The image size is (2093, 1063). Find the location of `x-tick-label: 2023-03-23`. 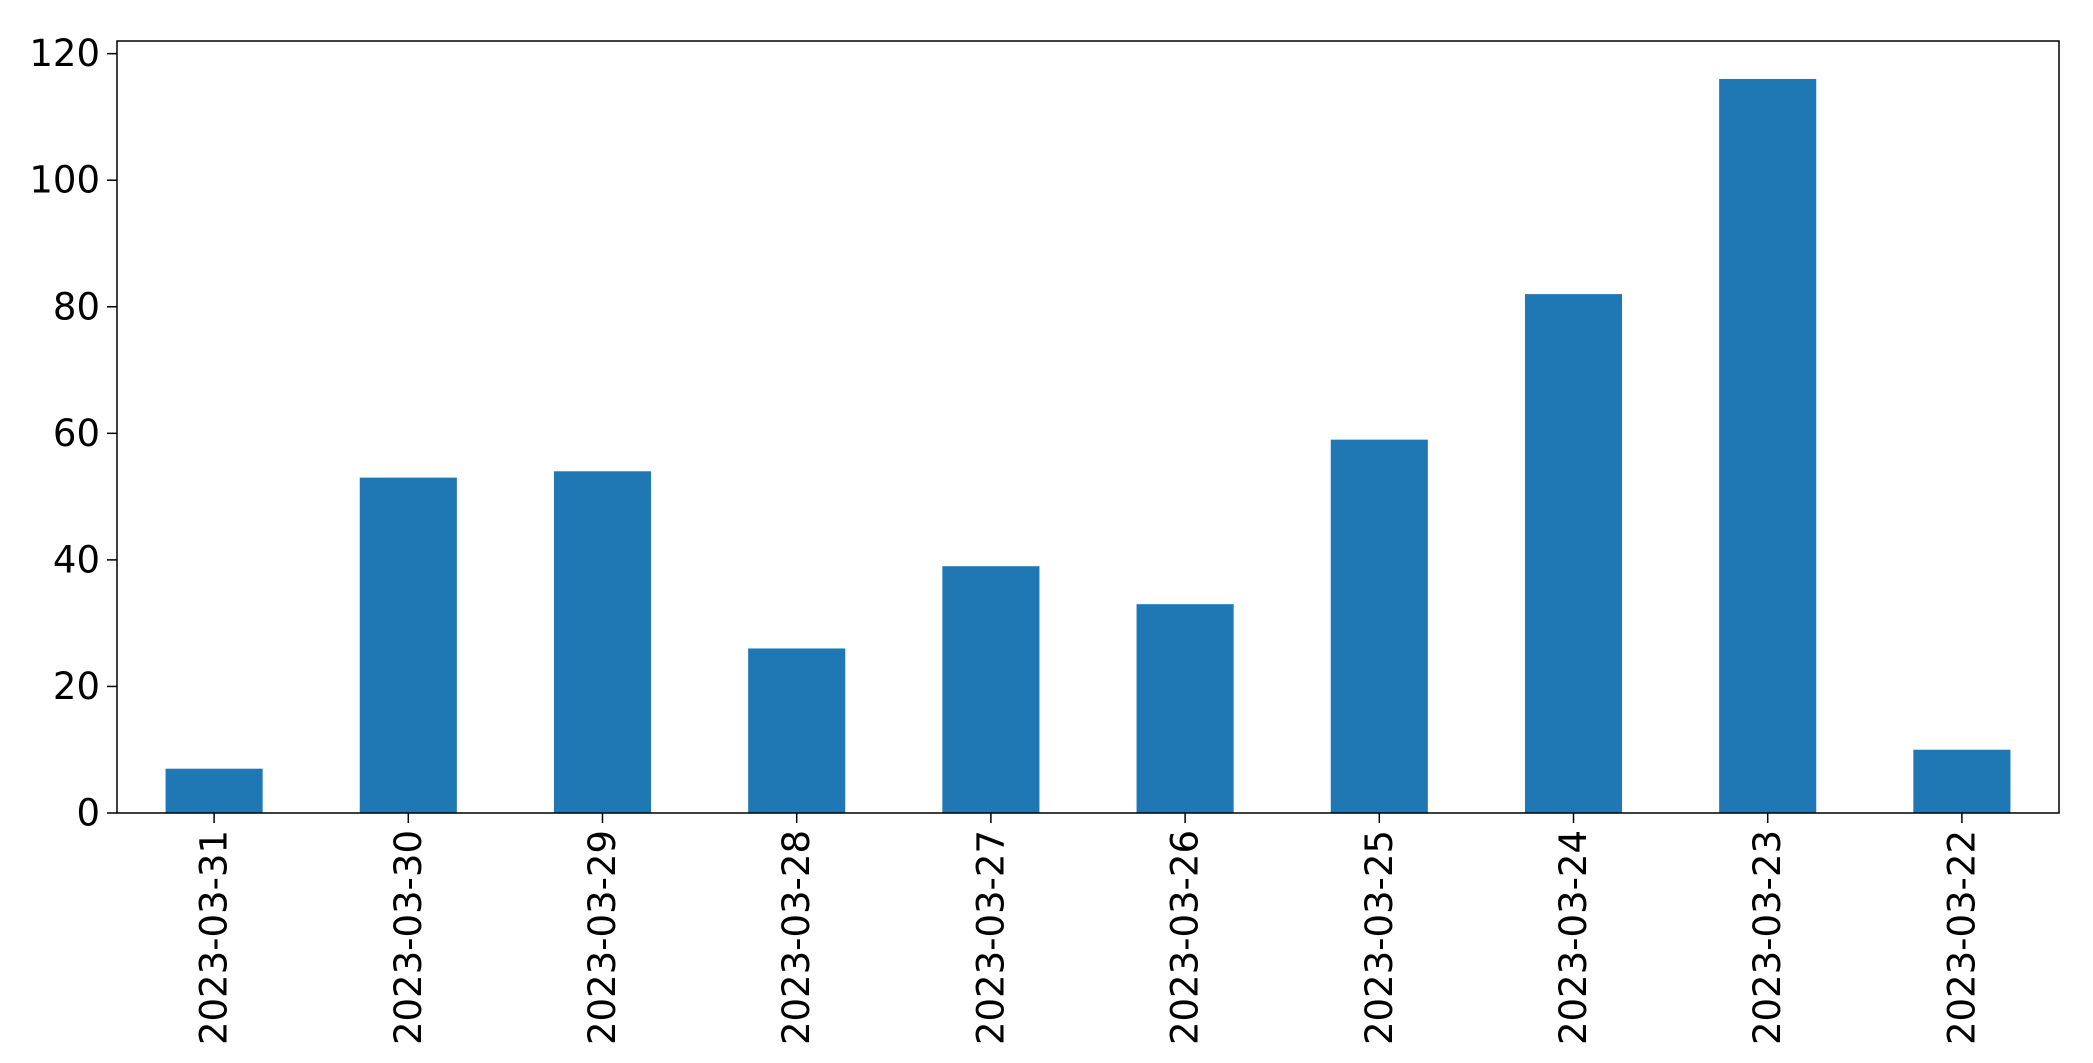

x-tick-label: 2023-03-23 is located at coordinates (1767, 937).